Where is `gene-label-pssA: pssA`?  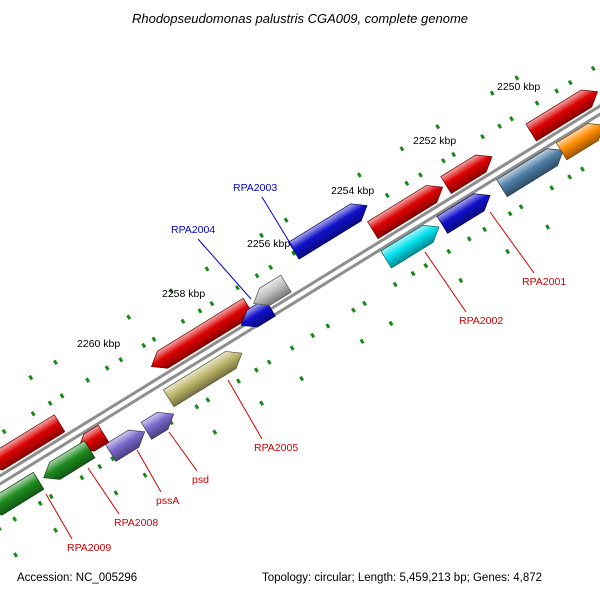 gene-label-pssA: pssA is located at coordinates (167, 501).